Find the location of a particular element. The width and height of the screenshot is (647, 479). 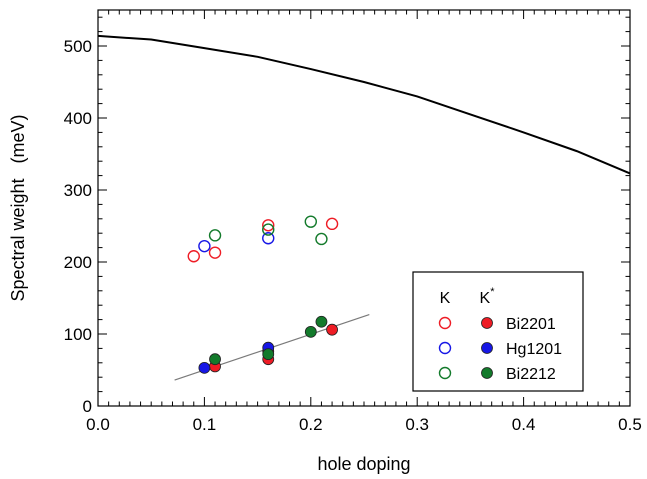

point-kstar-bi2201 is located at coordinates (332, 329).